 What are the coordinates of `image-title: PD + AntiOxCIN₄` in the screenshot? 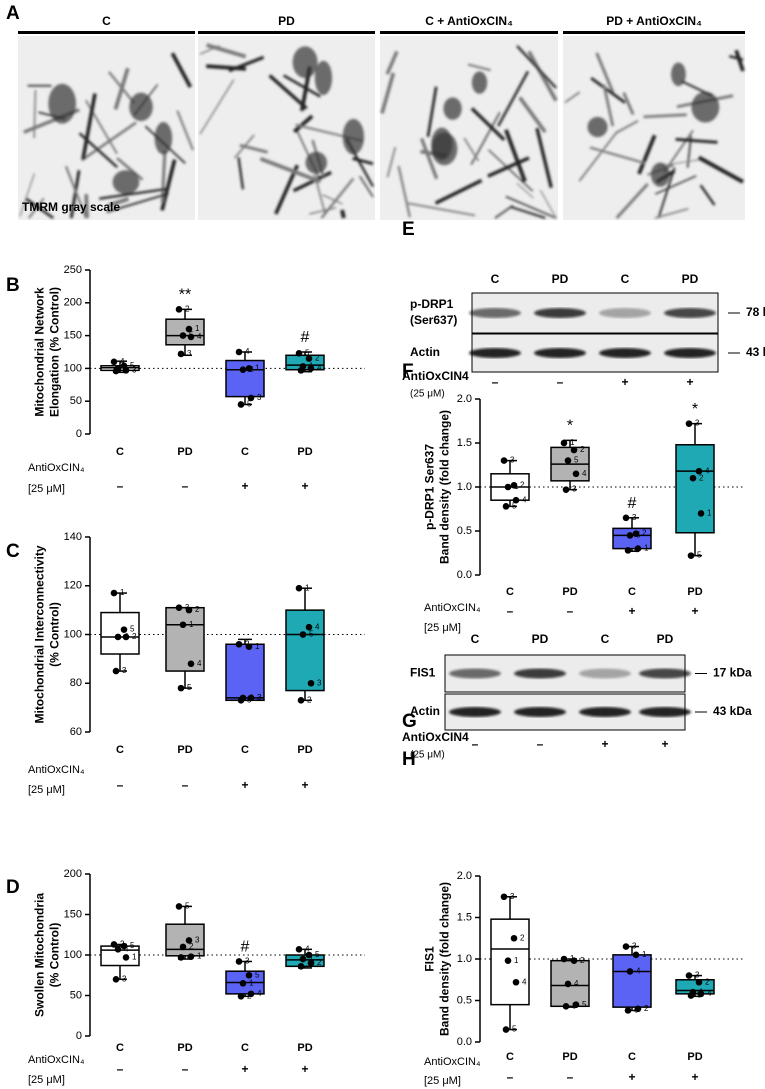 It's located at (654, 21).